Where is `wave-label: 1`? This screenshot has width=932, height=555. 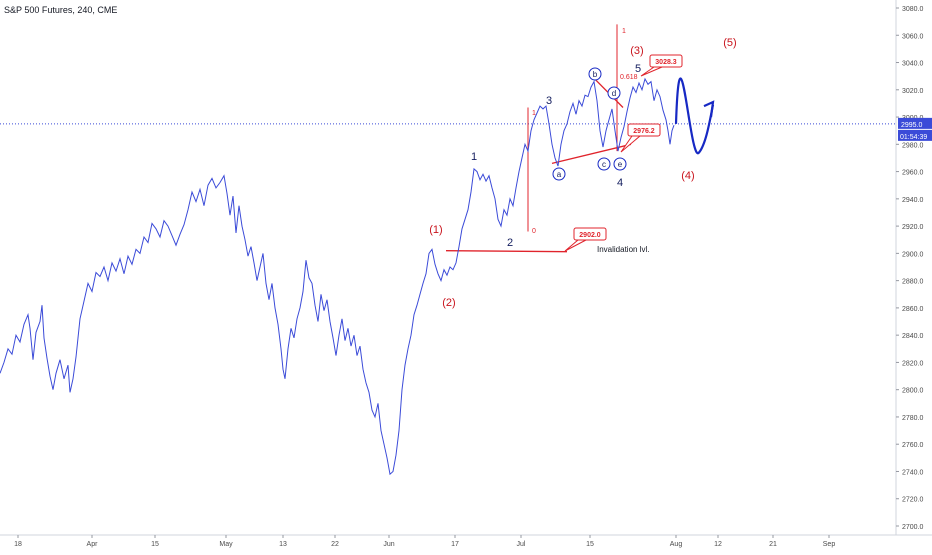
wave-label: 1 is located at coordinates (474, 157).